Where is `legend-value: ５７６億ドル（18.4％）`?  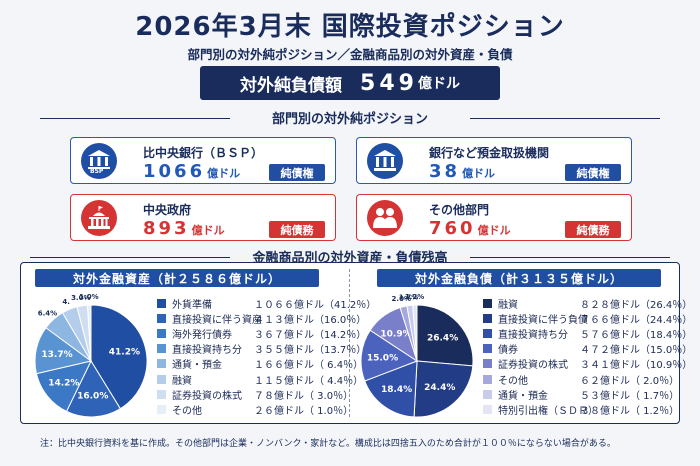
legend-value: ５７６億ドル（18.4％） is located at coordinates (636, 335).